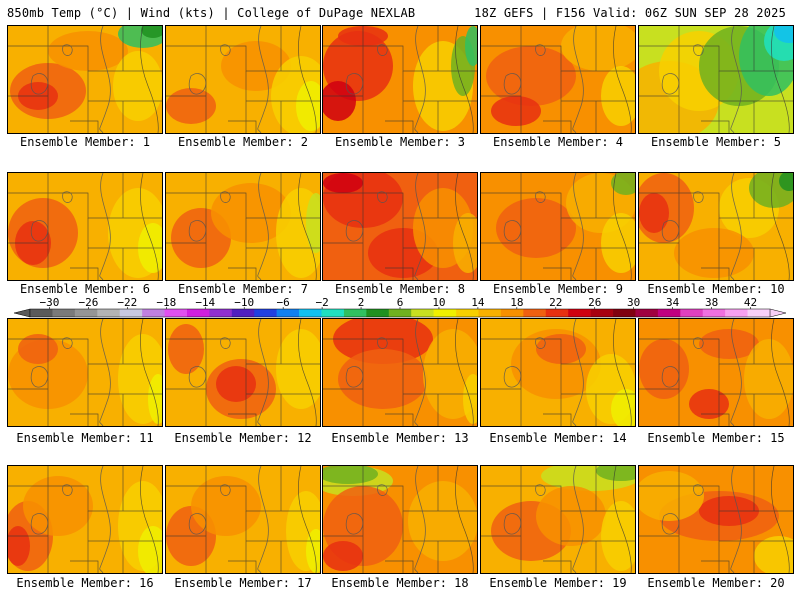  What do you see at coordinates (243, 289) in the screenshot?
I see `ensemble-member-label: Ensemble Member: 7` at bounding box center [243, 289].